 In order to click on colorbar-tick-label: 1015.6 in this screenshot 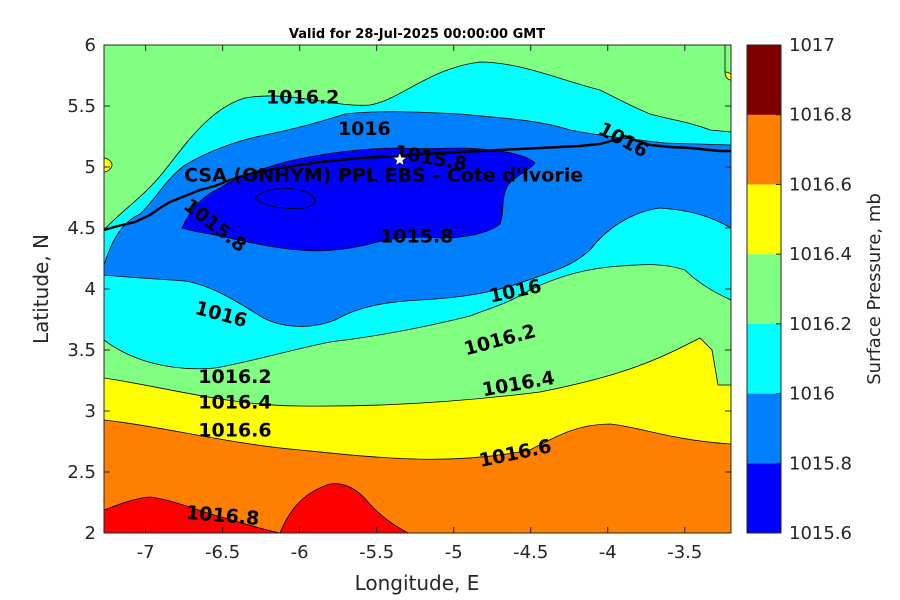, I will do `click(820, 533)`.